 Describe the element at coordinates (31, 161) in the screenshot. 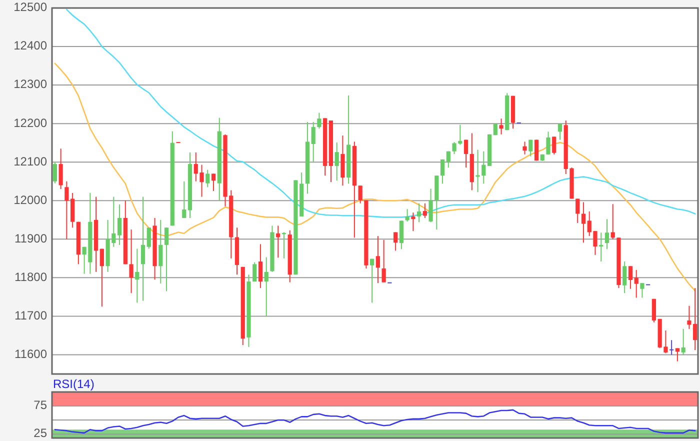

I see `y-tick-label: 12100` at that location.